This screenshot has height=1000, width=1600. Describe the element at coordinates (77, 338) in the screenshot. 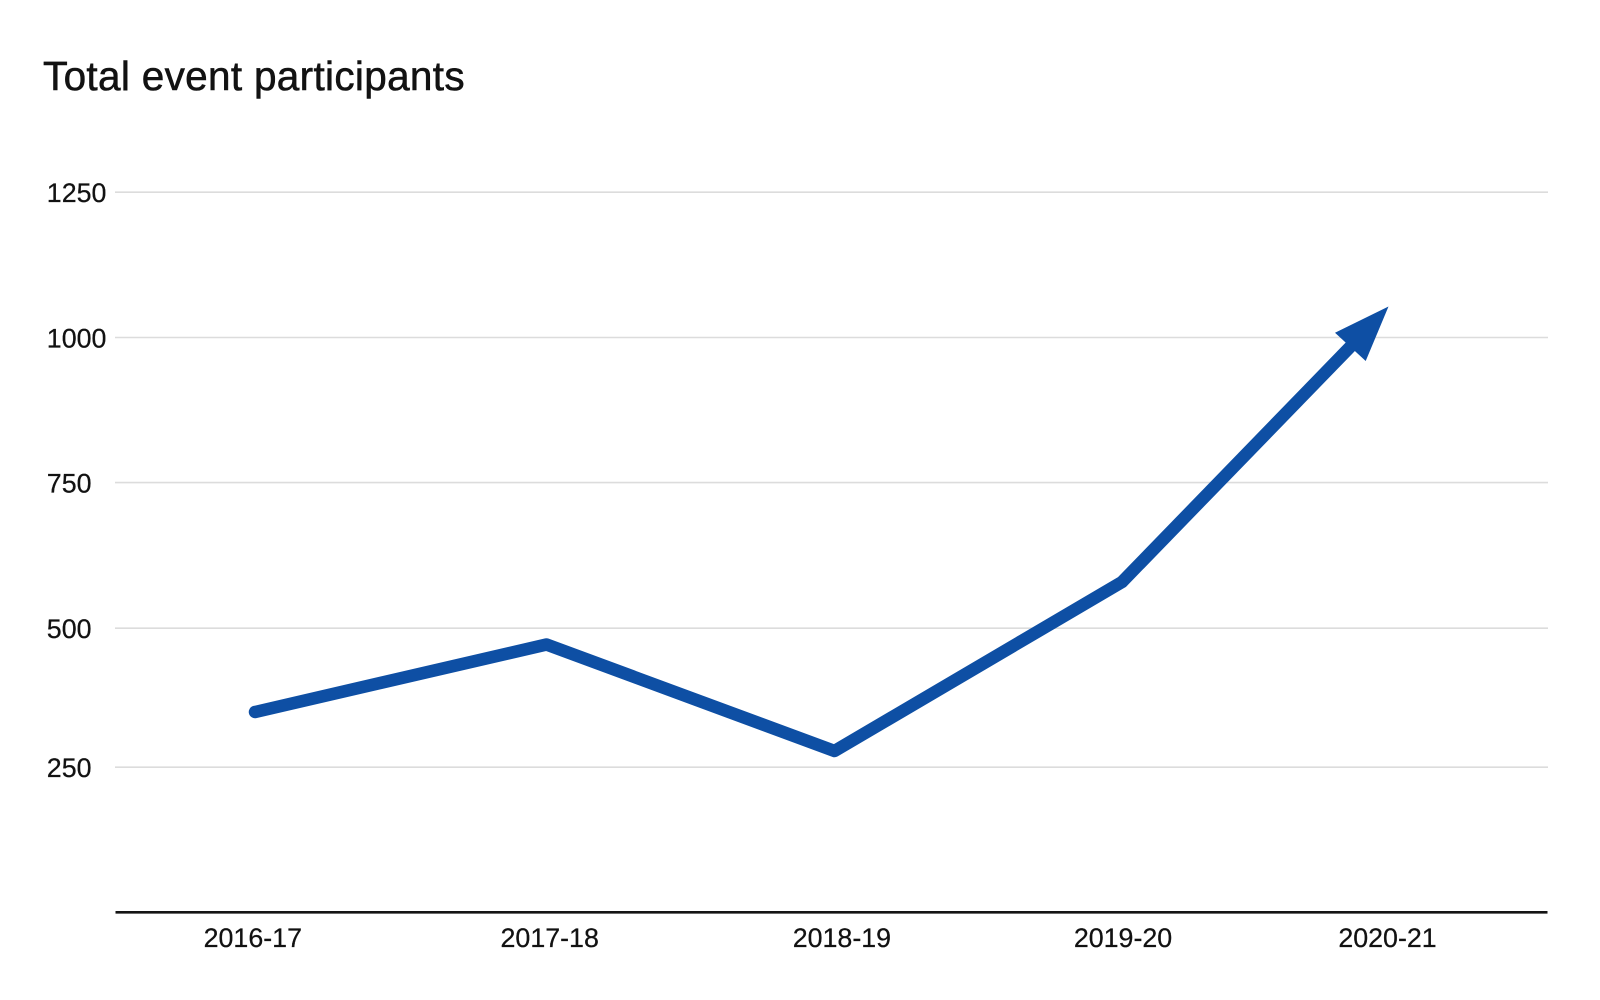

I see `svg-text: 1000` at that location.